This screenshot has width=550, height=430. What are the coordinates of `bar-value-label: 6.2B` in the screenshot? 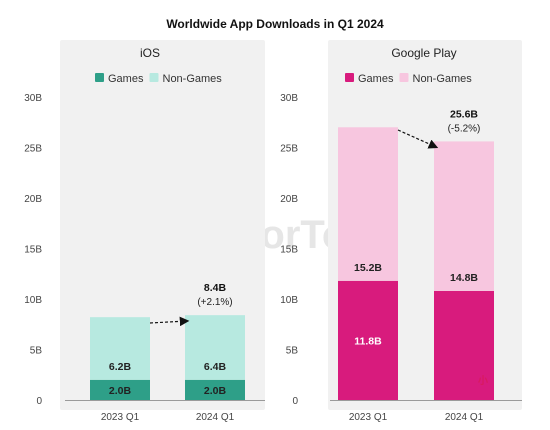 It's located at (120, 367).